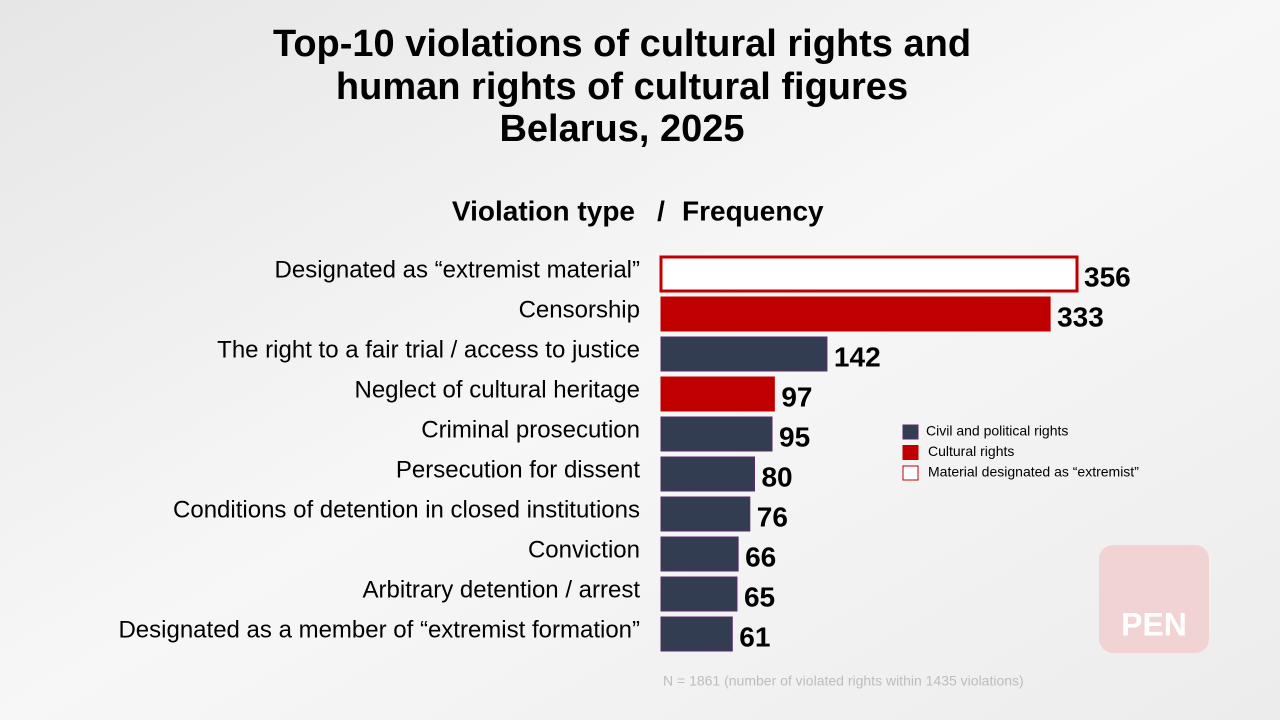  Describe the element at coordinates (971, 451) in the screenshot. I see `legend-label: Cultural rights` at that location.